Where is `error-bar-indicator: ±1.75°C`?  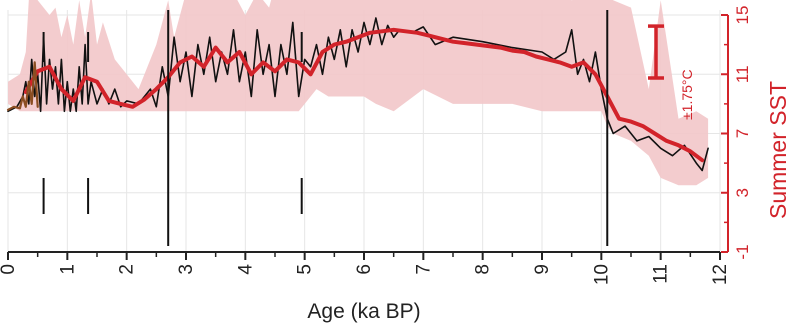 error-bar-indicator: ±1.75°C is located at coordinates (671, 72).